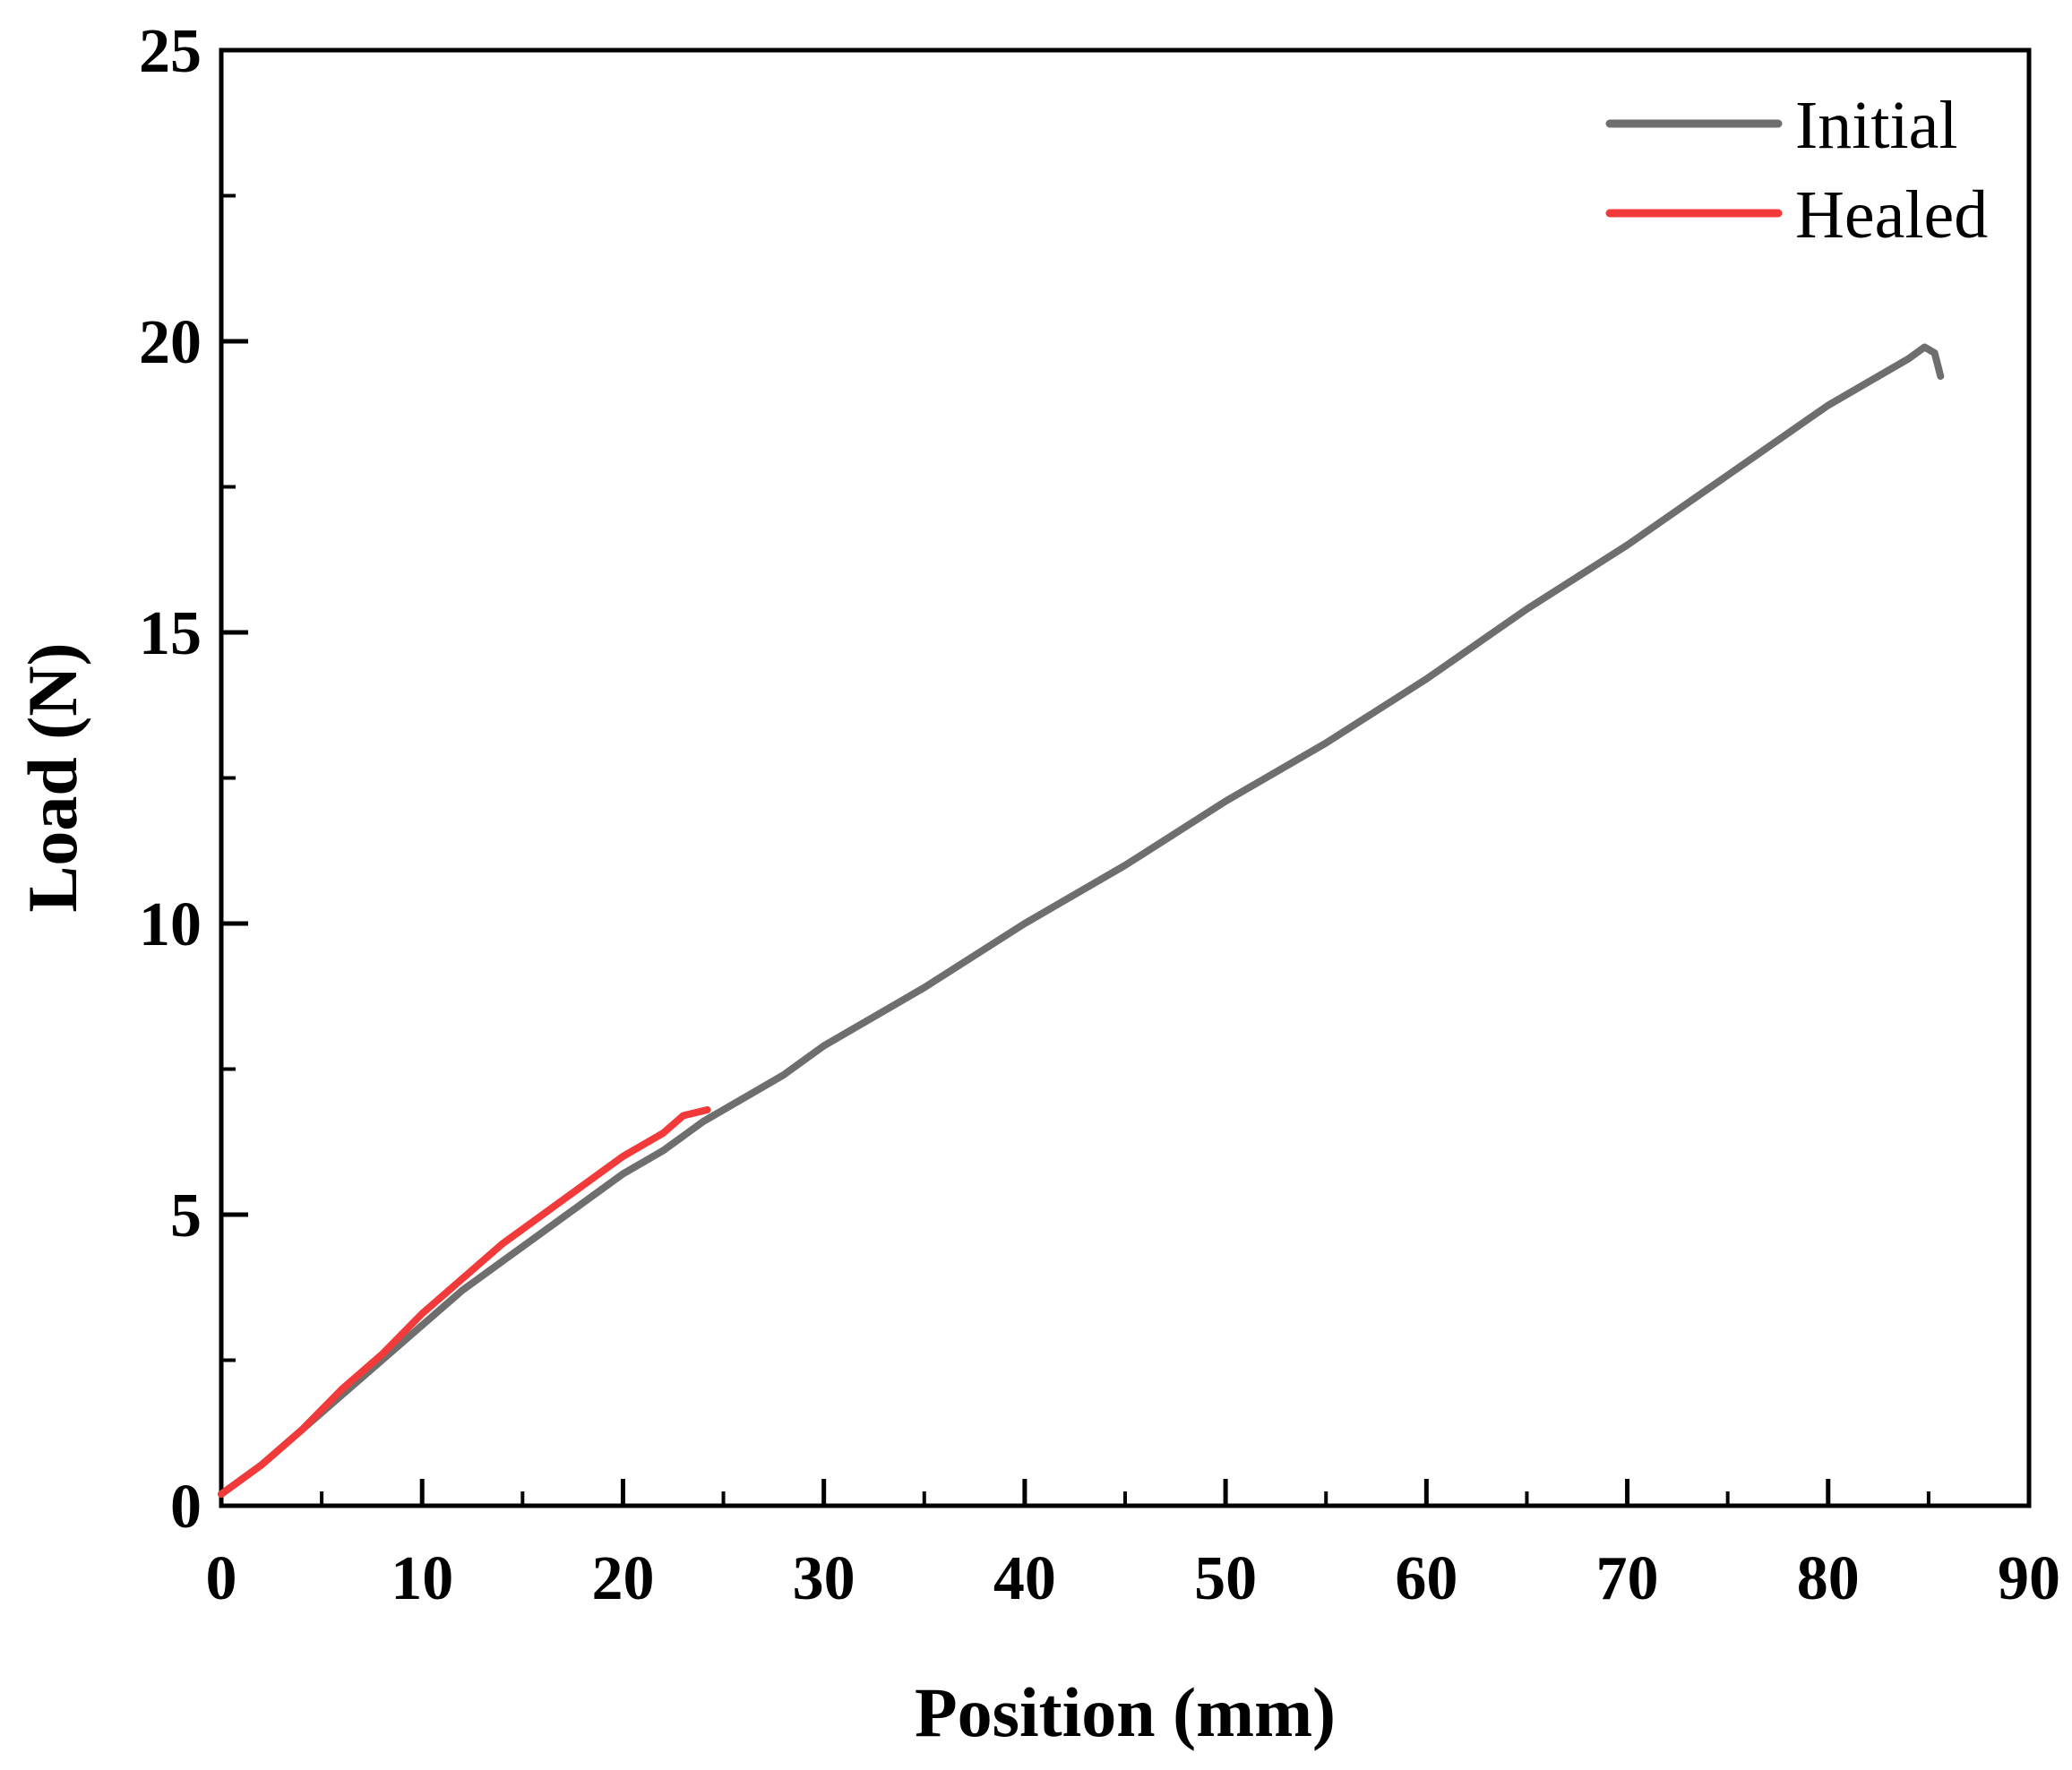 The height and width of the screenshot is (1770, 2072). I want to click on x-tick-label: 80, so click(1829, 1579).